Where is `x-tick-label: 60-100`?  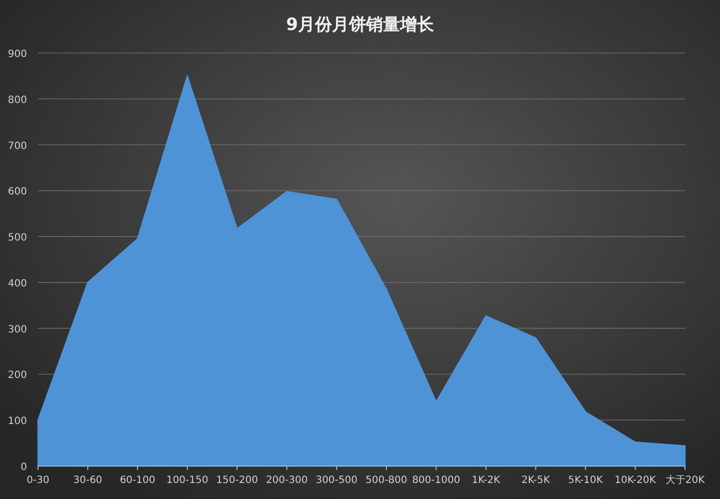 x-tick-label: 60-100 is located at coordinates (138, 480).